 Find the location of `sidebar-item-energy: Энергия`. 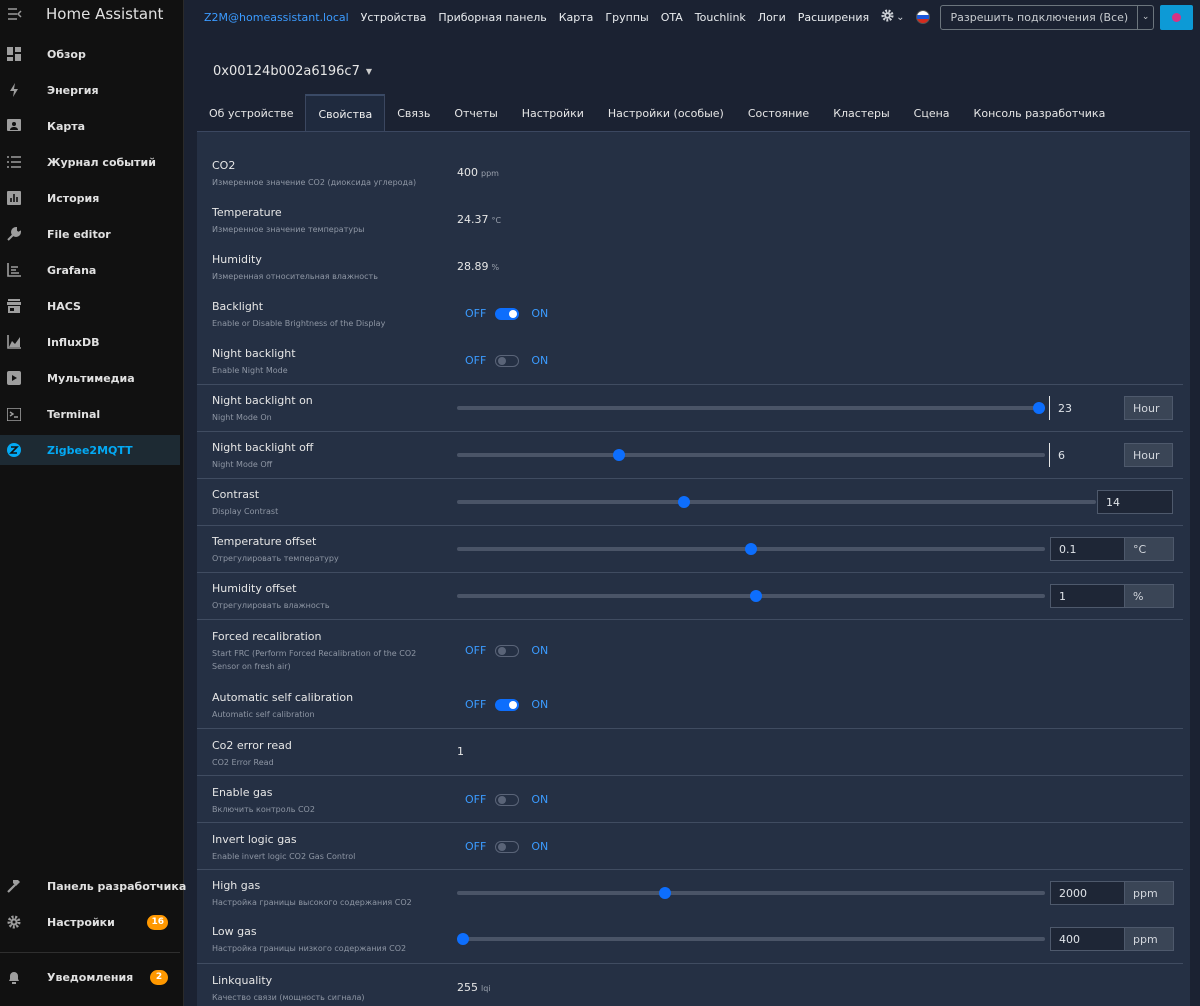

sidebar-item-energy: Энергия is located at coordinates (90, 90).